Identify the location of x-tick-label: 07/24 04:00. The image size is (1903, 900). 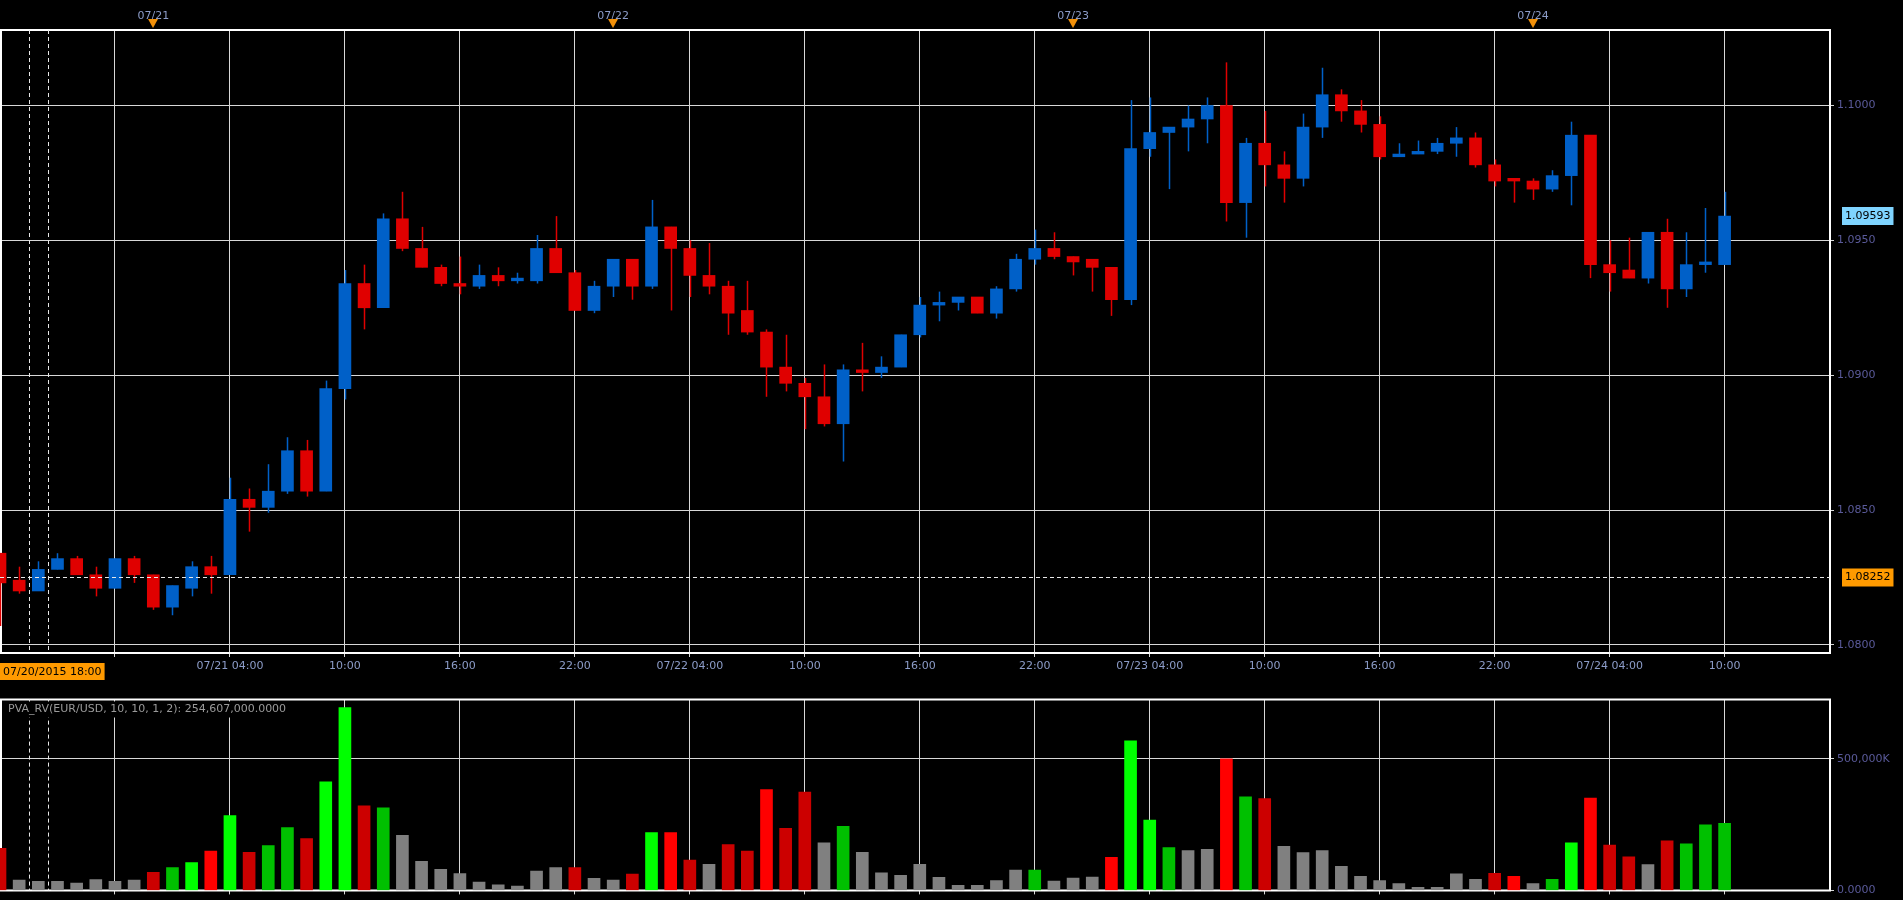
(1610, 666).